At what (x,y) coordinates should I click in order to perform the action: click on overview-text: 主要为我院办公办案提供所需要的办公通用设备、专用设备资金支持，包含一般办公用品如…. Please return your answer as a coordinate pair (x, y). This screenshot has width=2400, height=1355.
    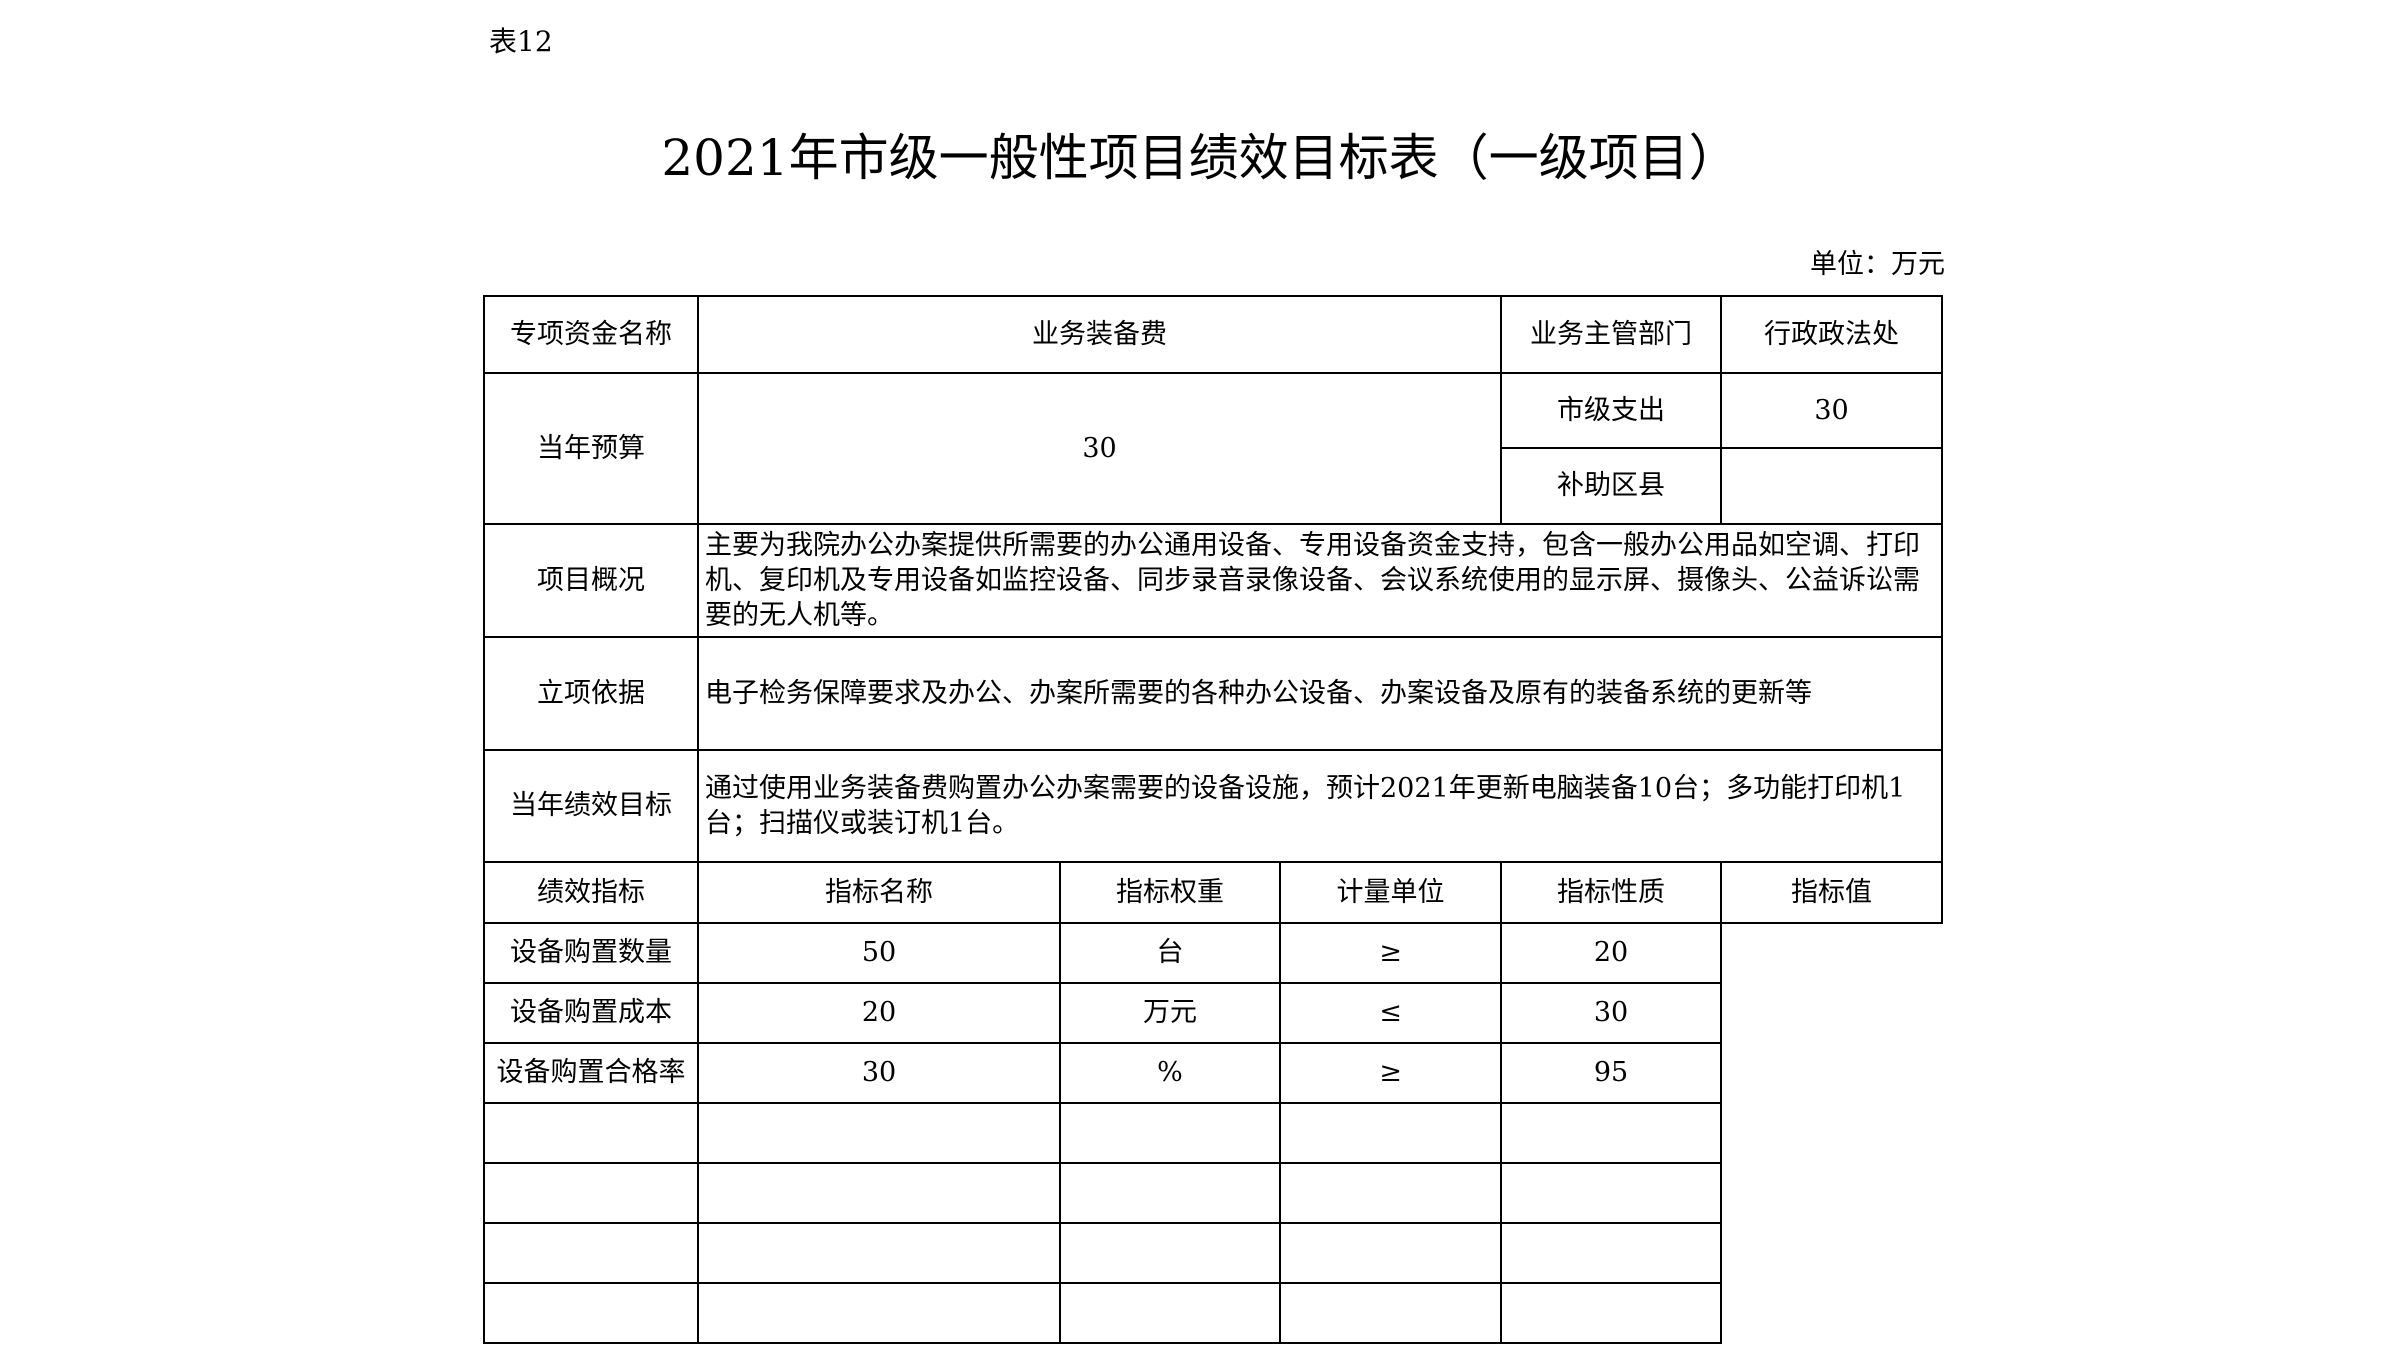
    Looking at the image, I should click on (1320, 580).